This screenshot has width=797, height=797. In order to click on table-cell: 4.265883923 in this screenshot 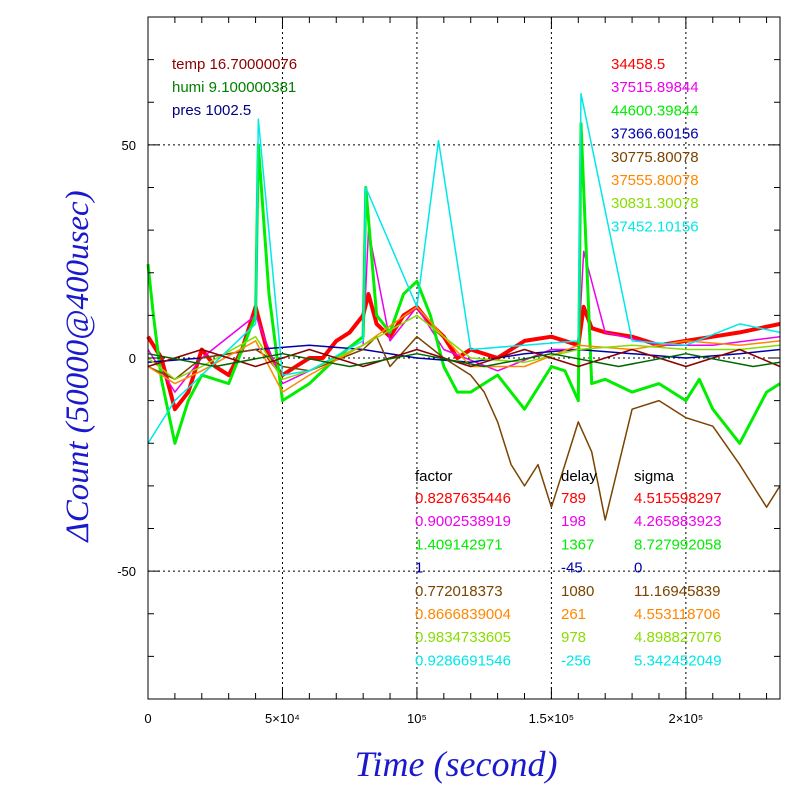, I will do `click(678, 521)`.